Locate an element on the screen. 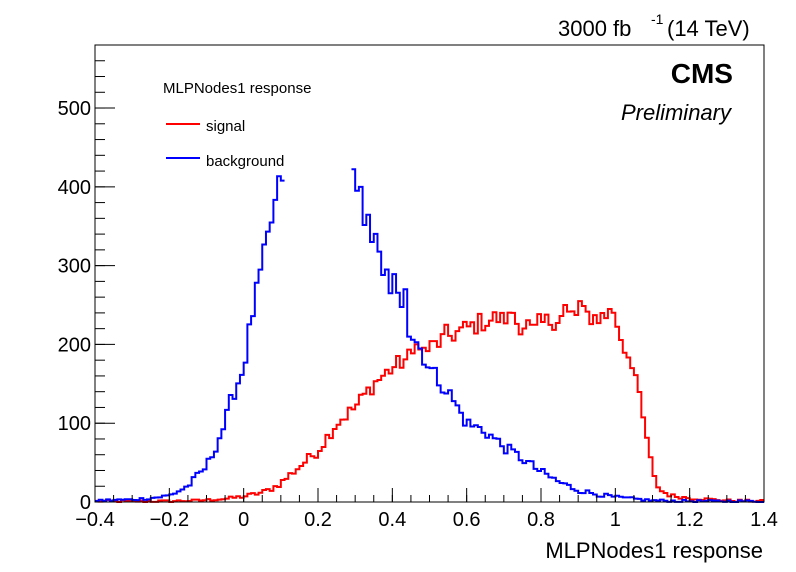 The image size is (796, 572). x-tick-label: 0.4 is located at coordinates (392, 520).